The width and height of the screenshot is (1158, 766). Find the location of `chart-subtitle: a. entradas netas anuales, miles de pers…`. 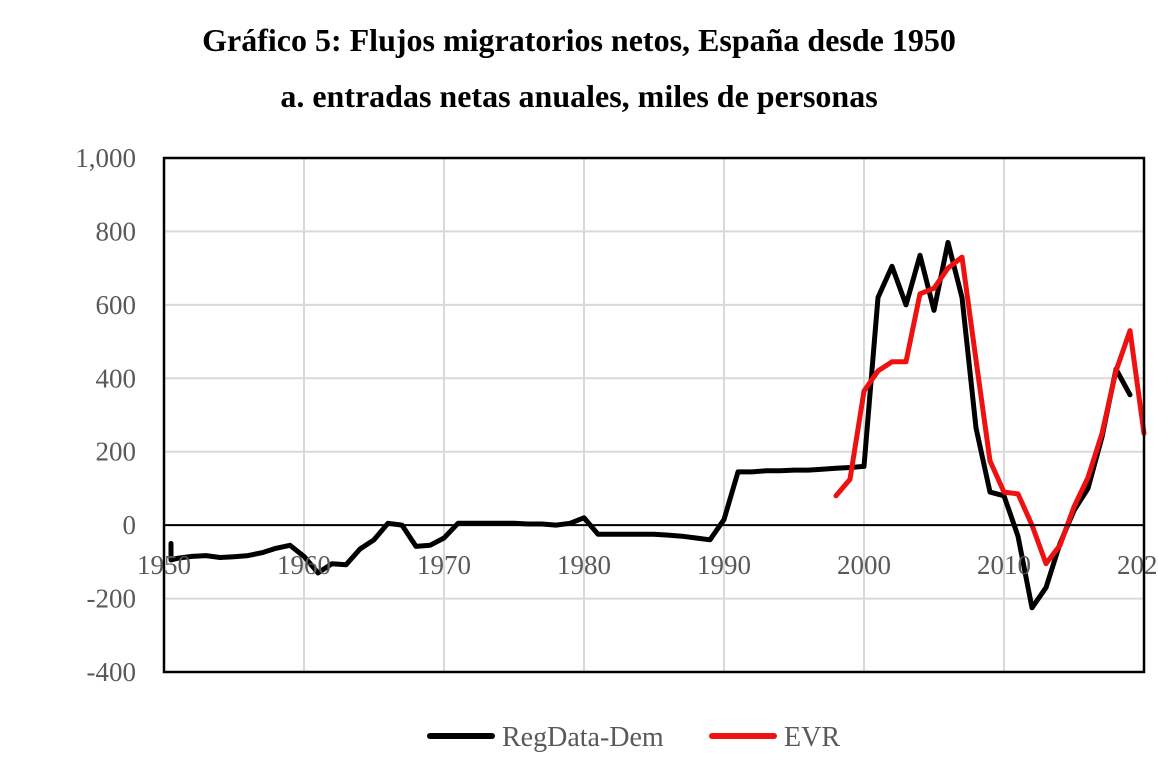

chart-subtitle: a. entradas netas anuales, miles de pers… is located at coordinates (579, 96).